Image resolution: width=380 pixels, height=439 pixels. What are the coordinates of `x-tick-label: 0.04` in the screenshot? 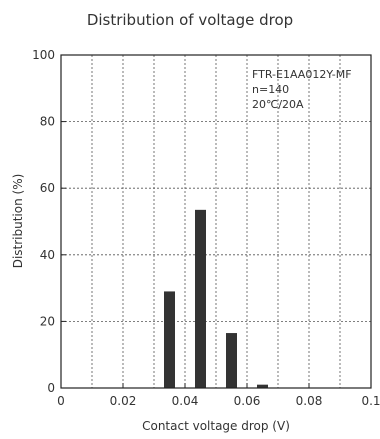 It's located at (185, 401).